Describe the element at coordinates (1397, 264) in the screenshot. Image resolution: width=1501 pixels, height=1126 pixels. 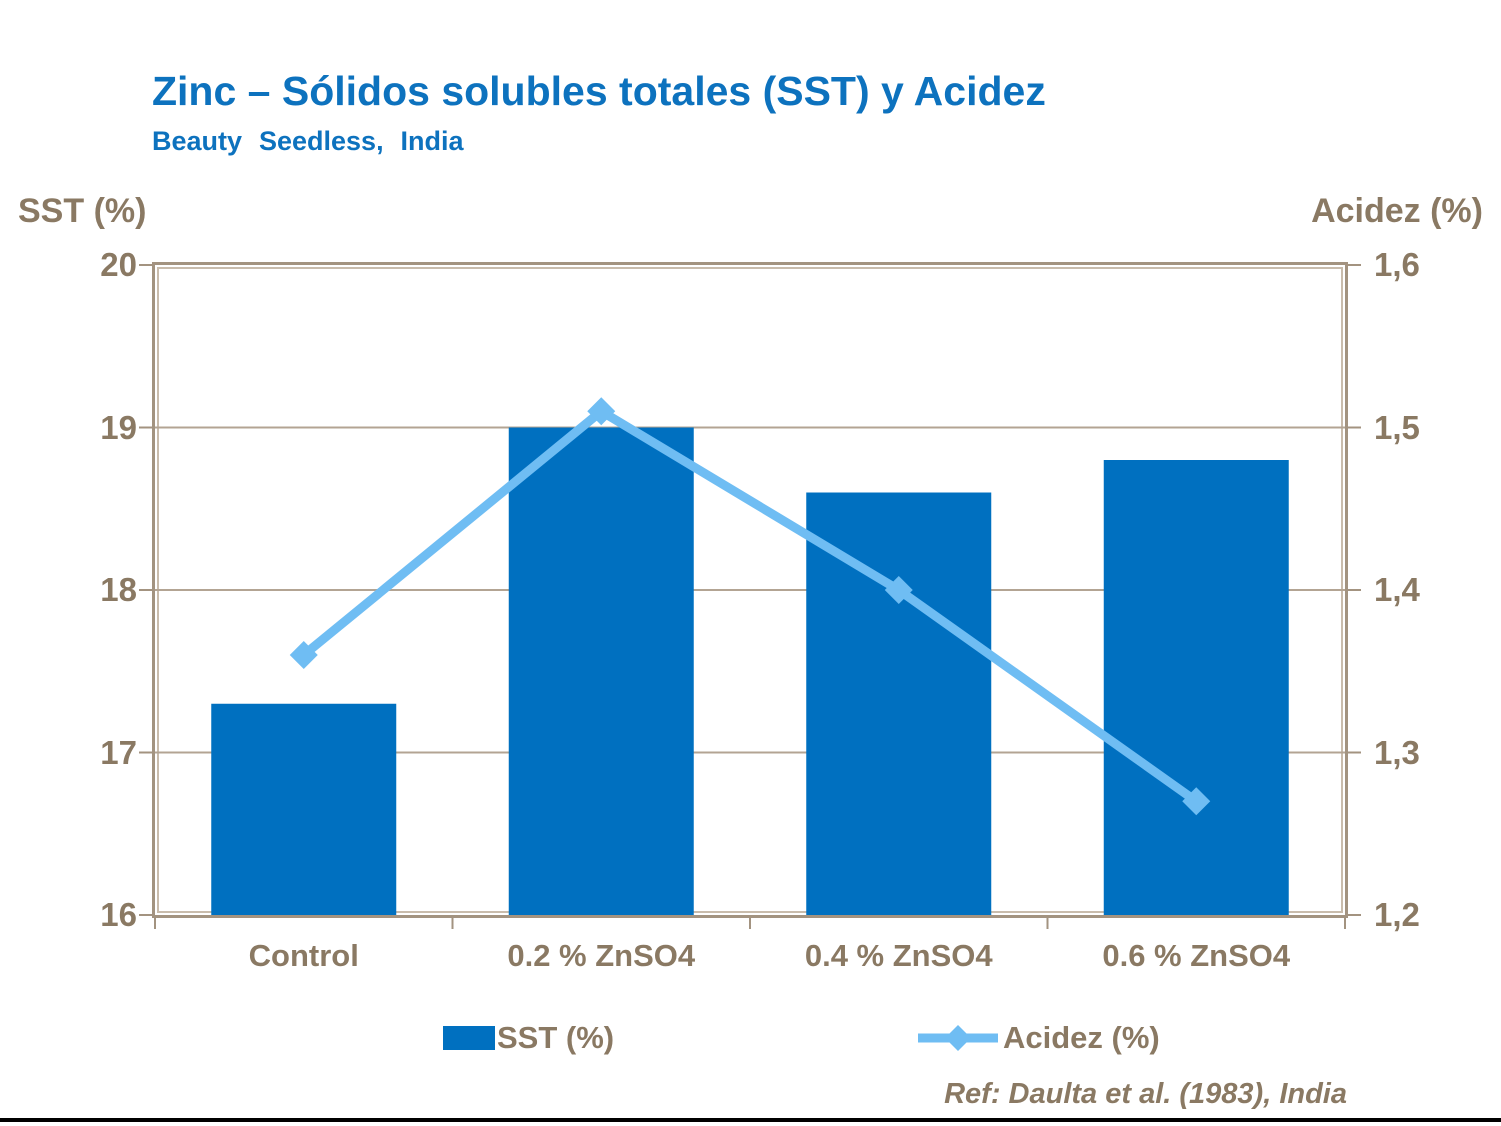
I see `right-axis-tick-label: 1,6` at that location.